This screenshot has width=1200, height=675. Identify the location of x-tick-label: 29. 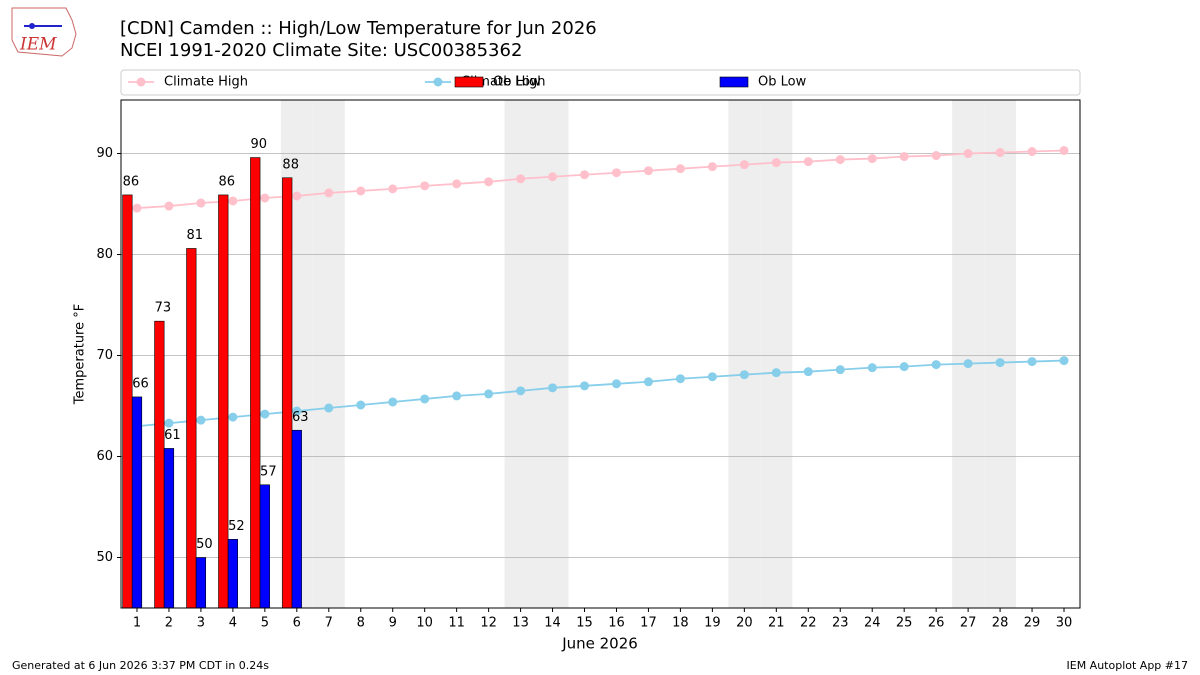
(1032, 623).